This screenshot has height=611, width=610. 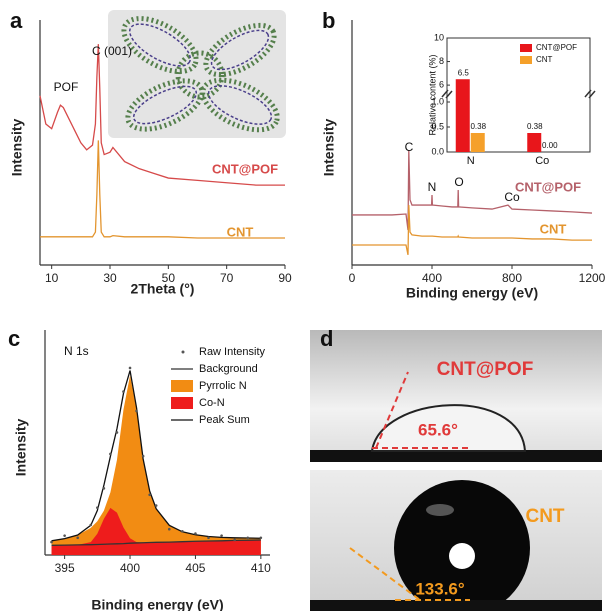 What do you see at coordinates (261, 568) in the screenshot?
I see `x-tick-label: 410` at bounding box center [261, 568].